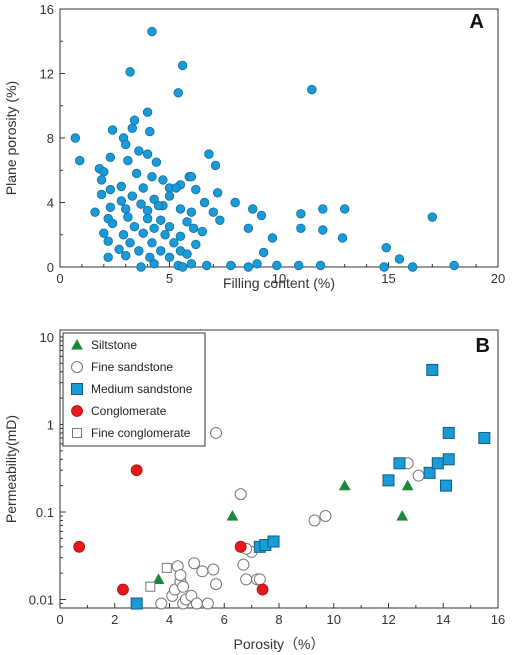  I want to click on panel-a-ylabel: Plane porosity (%), so click(11, 138).